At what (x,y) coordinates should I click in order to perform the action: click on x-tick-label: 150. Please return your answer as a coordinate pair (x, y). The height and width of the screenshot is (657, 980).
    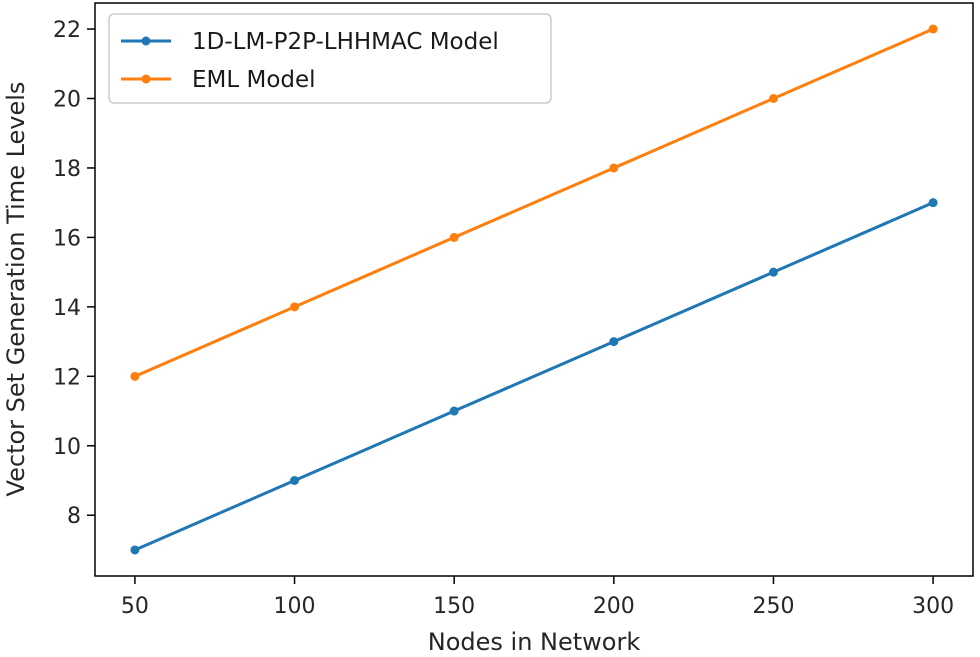
    Looking at the image, I should click on (454, 606).